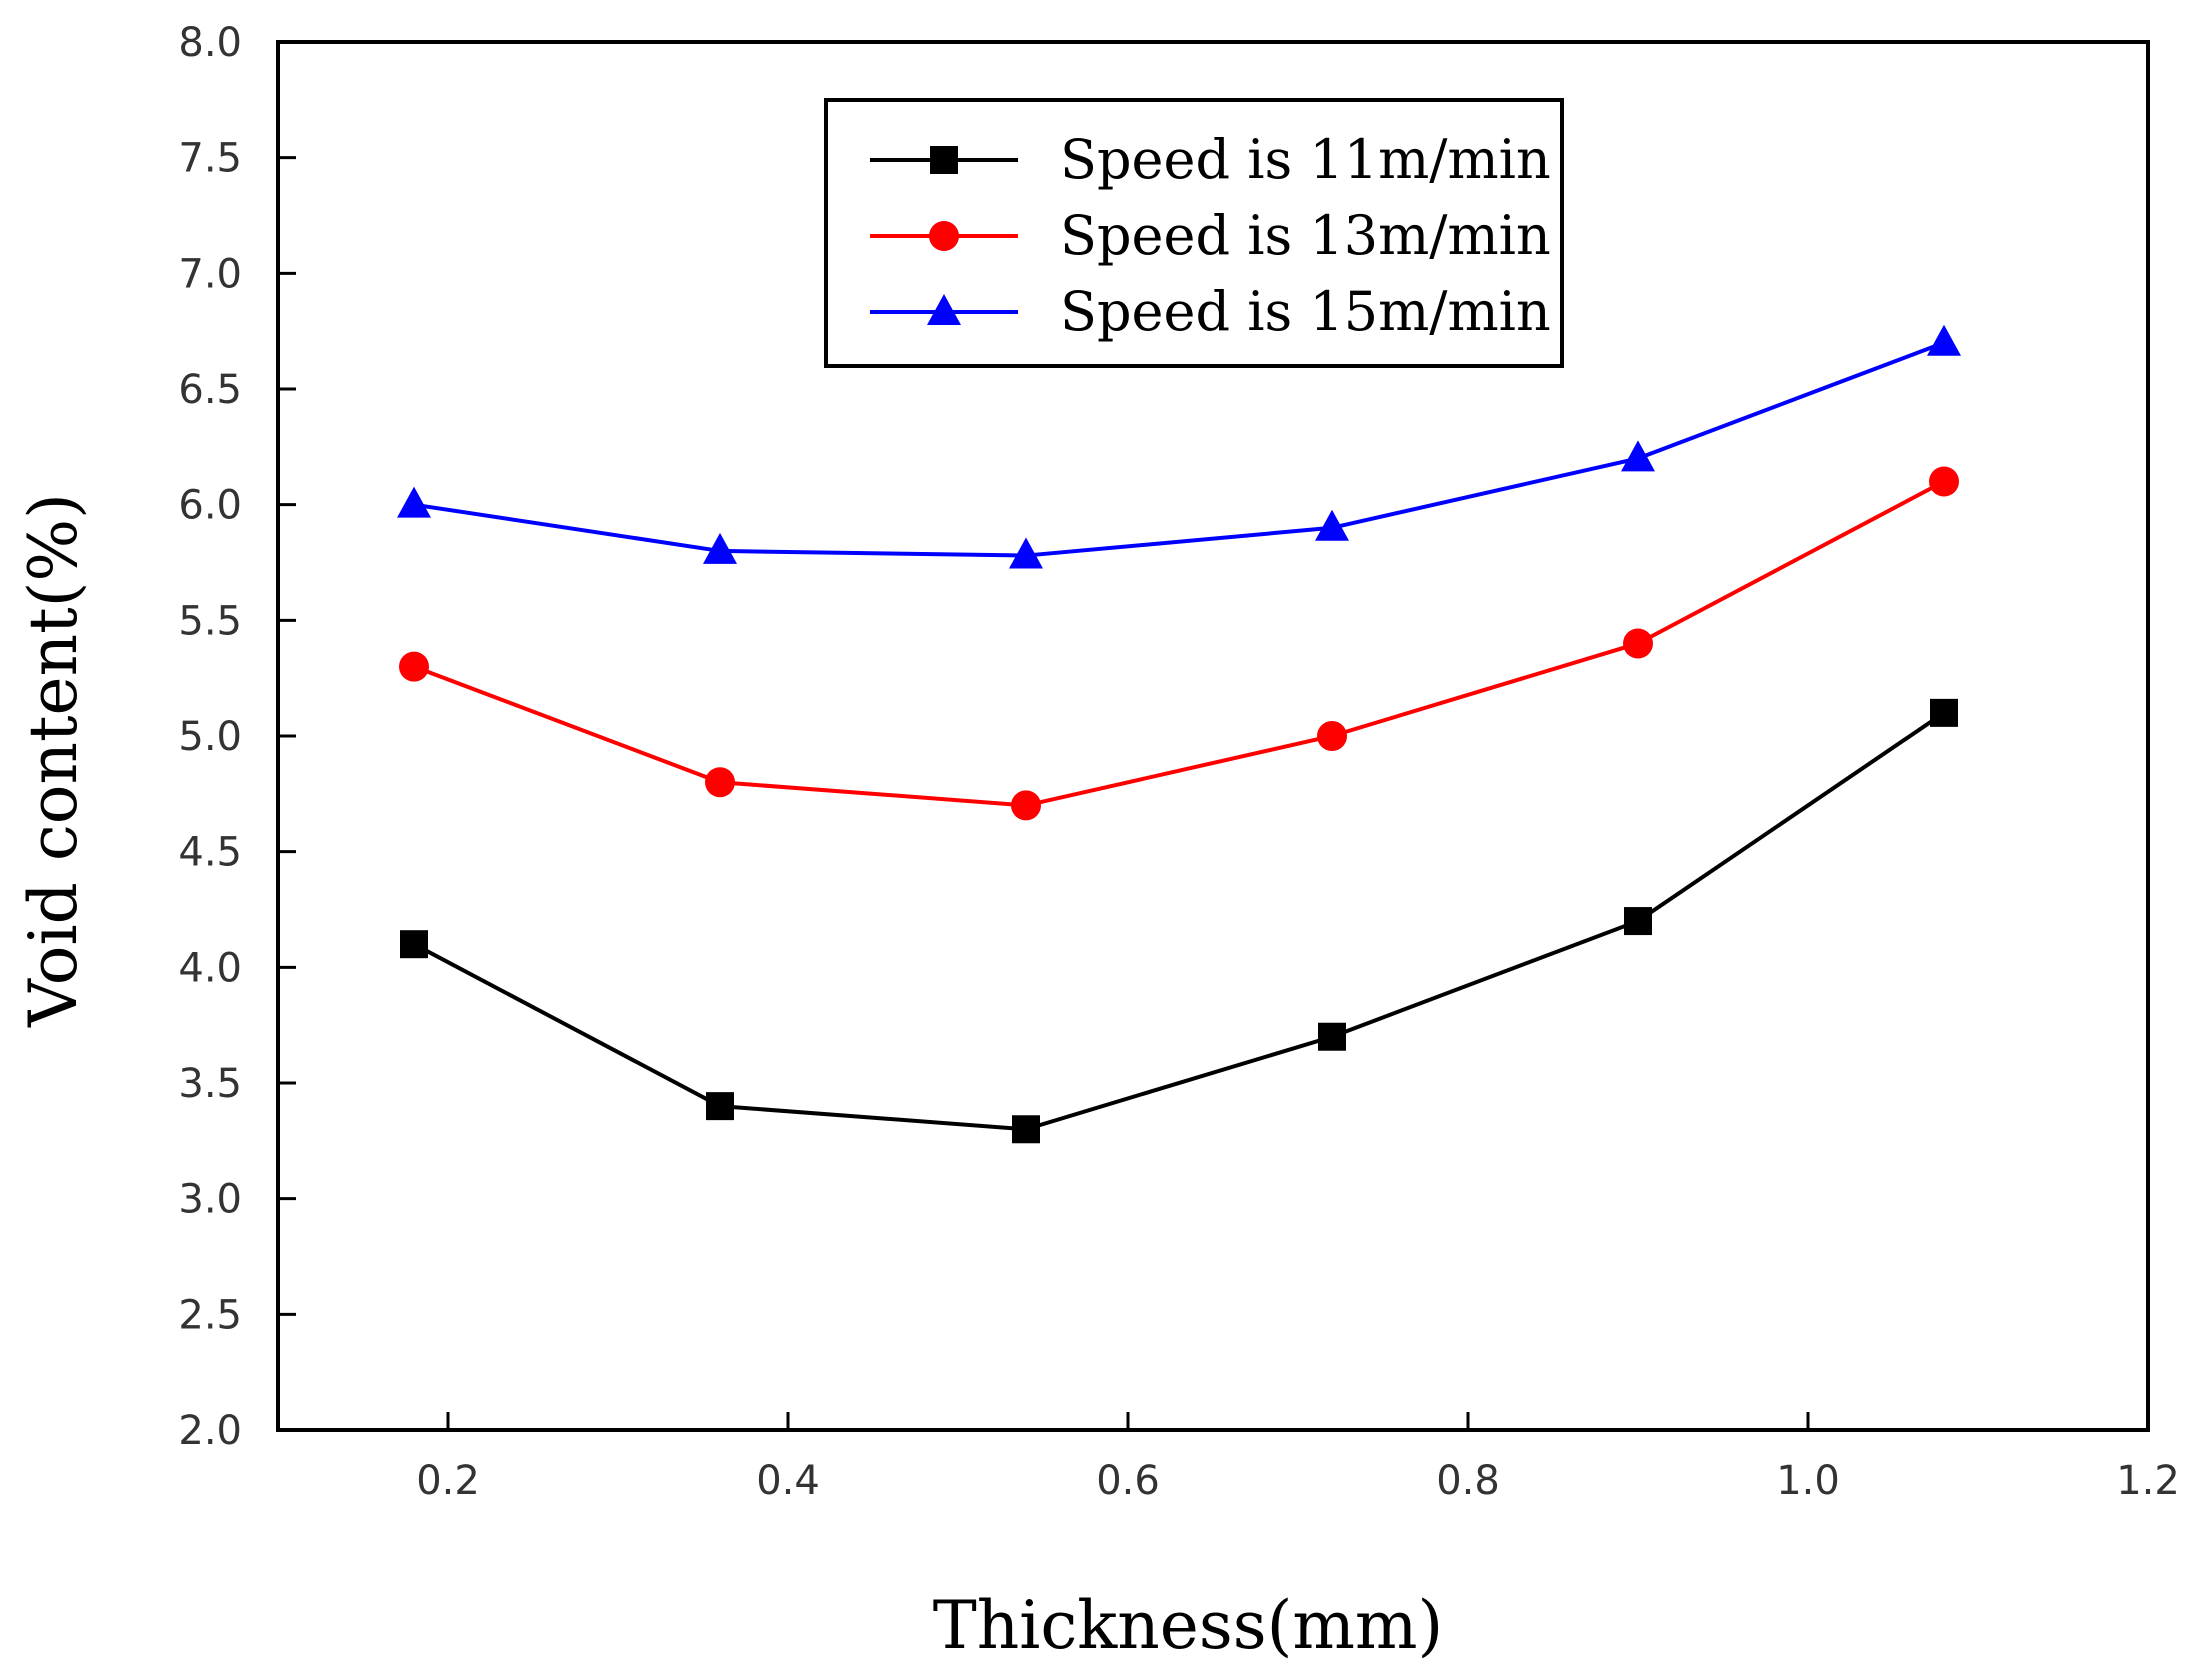 The image size is (2190, 1672). Describe the element at coordinates (53, 760) in the screenshot. I see `y-axis-title: Void content(%)` at that location.